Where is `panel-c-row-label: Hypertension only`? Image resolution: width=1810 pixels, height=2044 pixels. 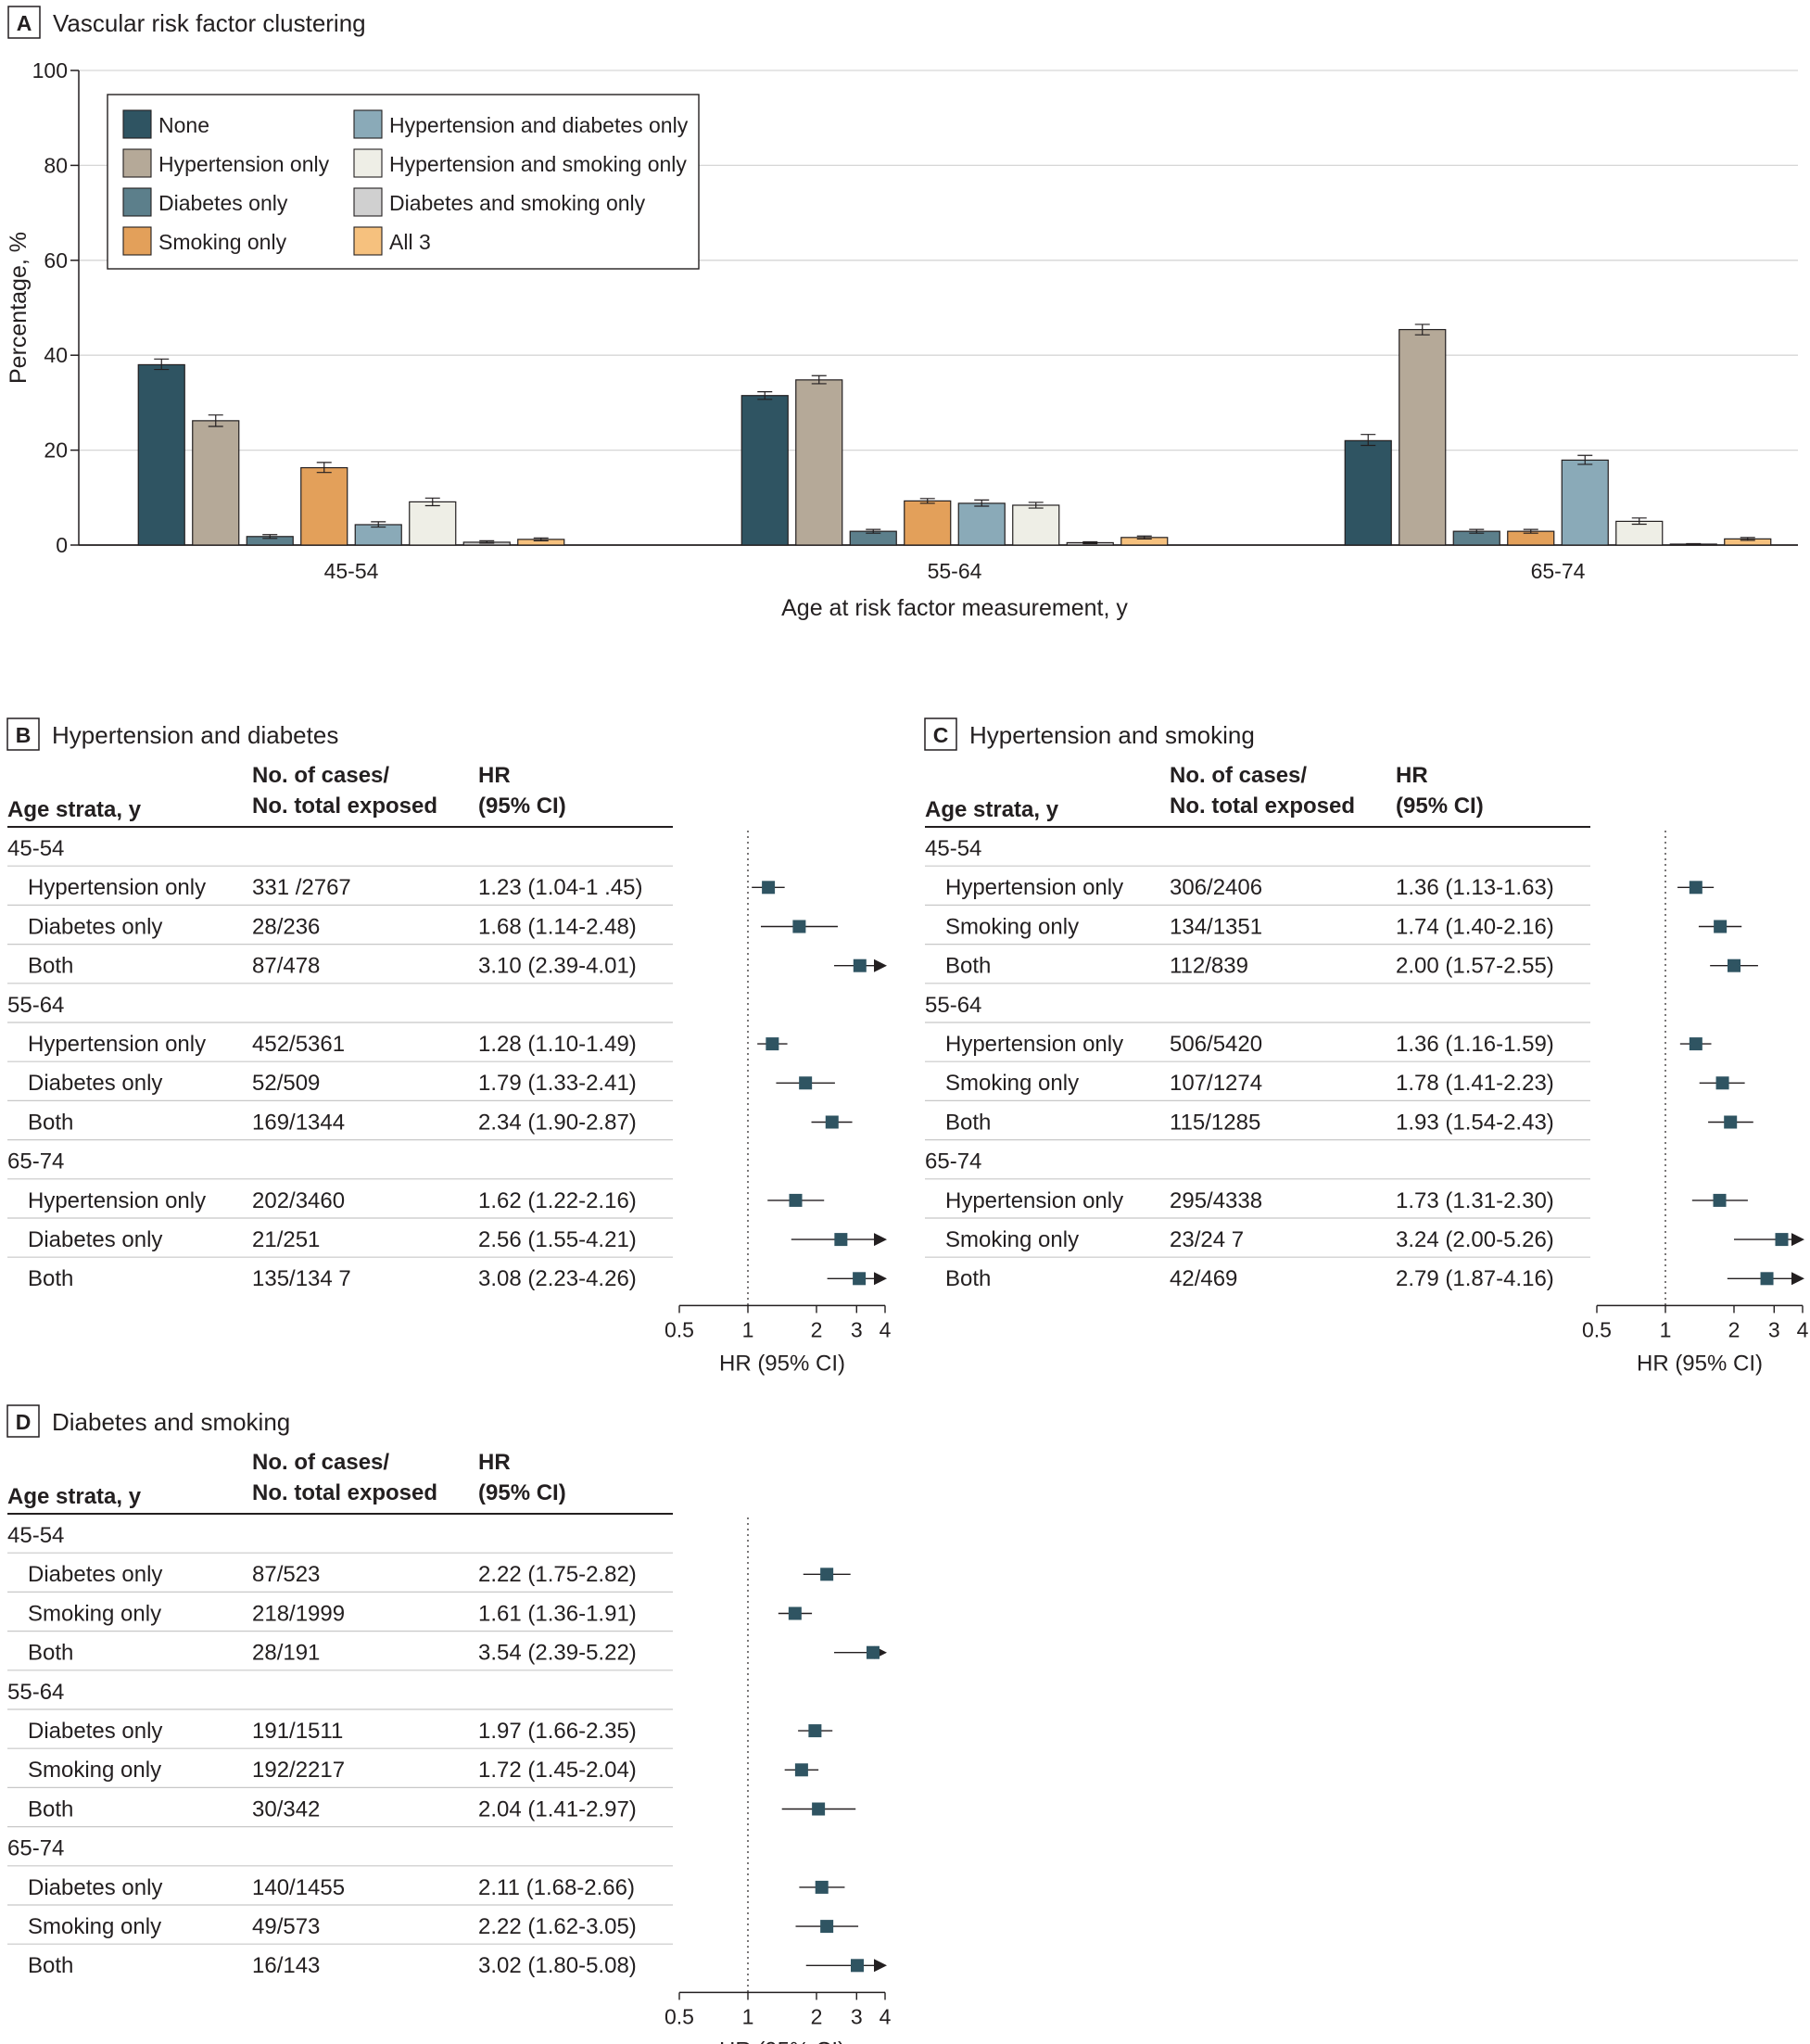
panel-c-row-label: Hypertension only is located at coordinates (1034, 887).